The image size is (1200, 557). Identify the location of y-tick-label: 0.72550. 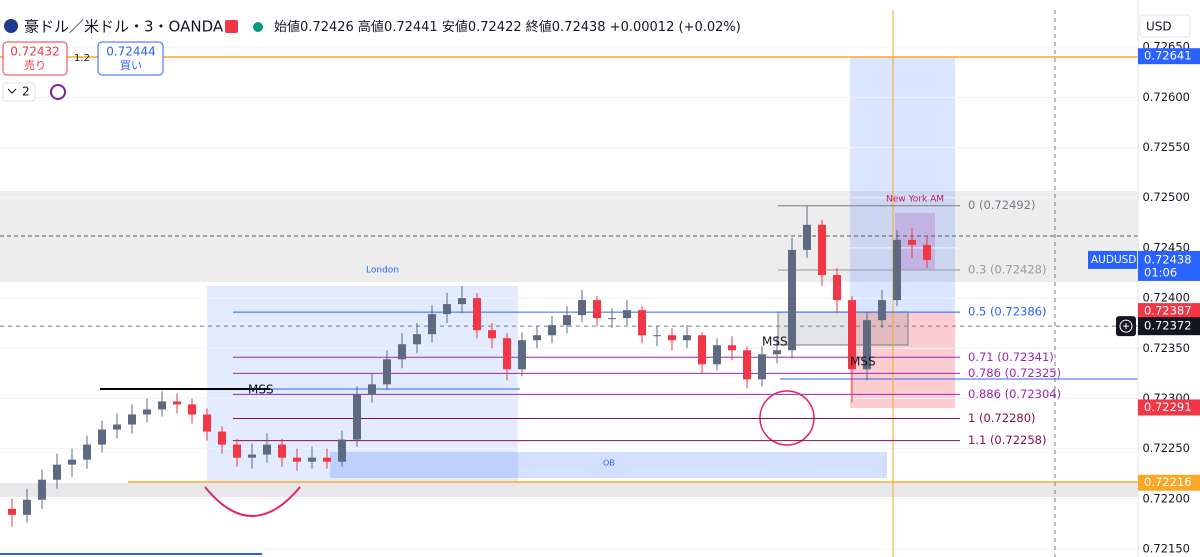
(1166, 147).